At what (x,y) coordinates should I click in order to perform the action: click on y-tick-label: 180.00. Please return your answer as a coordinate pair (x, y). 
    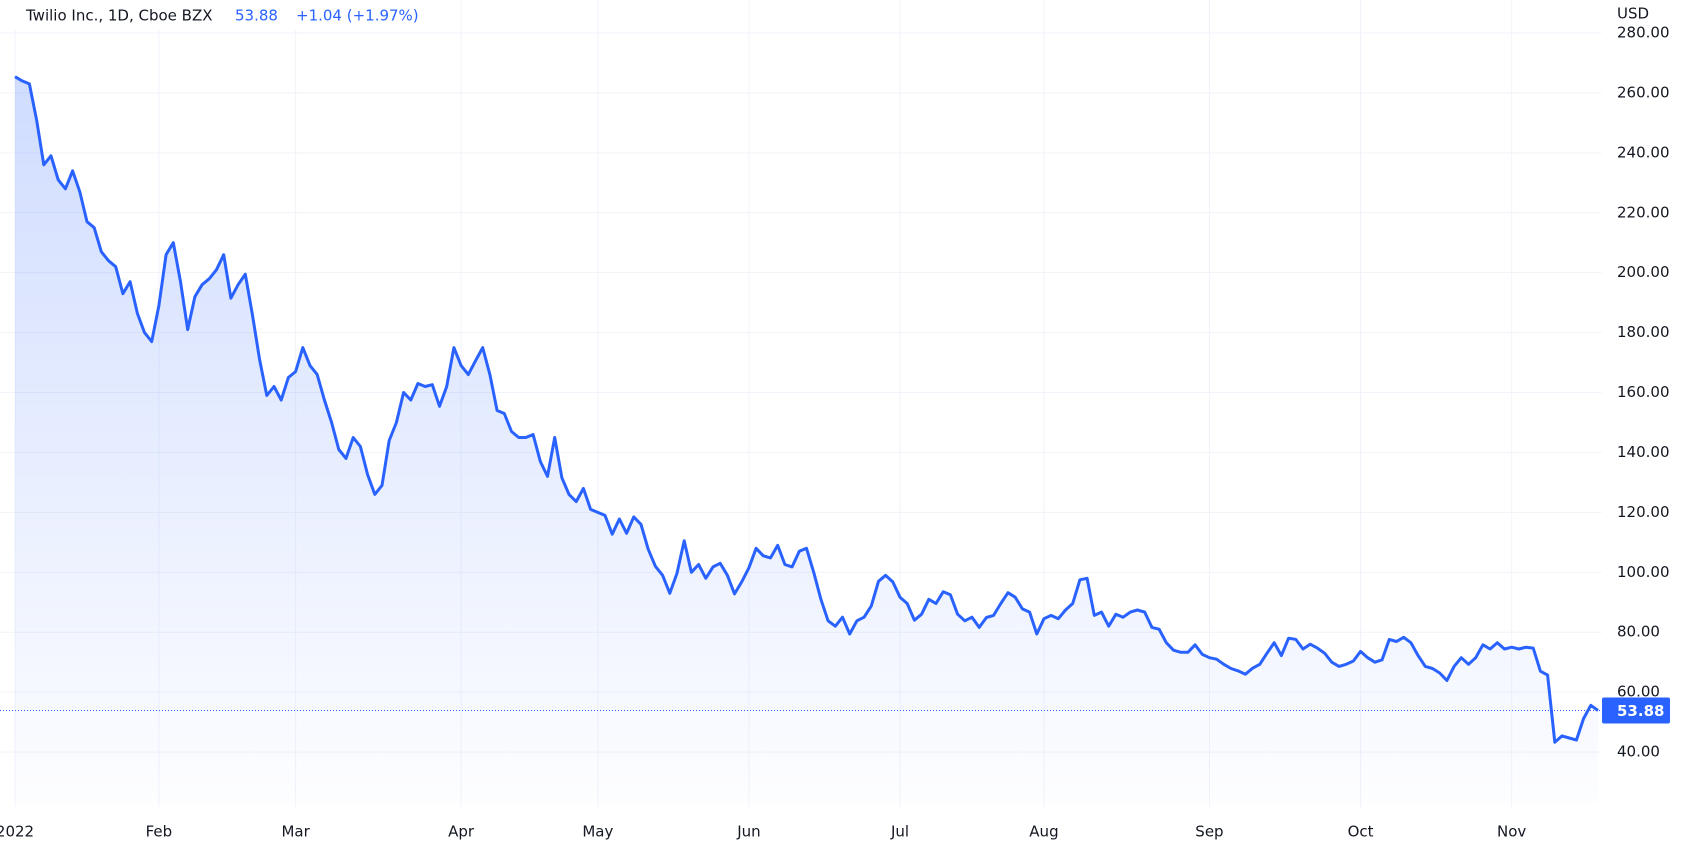
    Looking at the image, I should click on (1643, 332).